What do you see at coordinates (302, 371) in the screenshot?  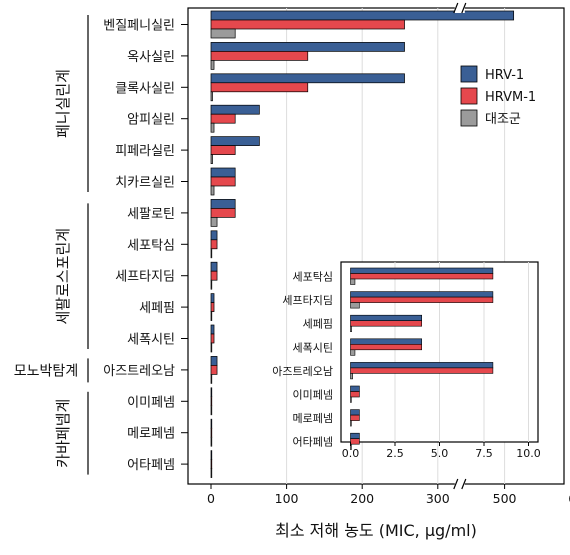 I see `inset-category-label: 아즈트레오남` at bounding box center [302, 371].